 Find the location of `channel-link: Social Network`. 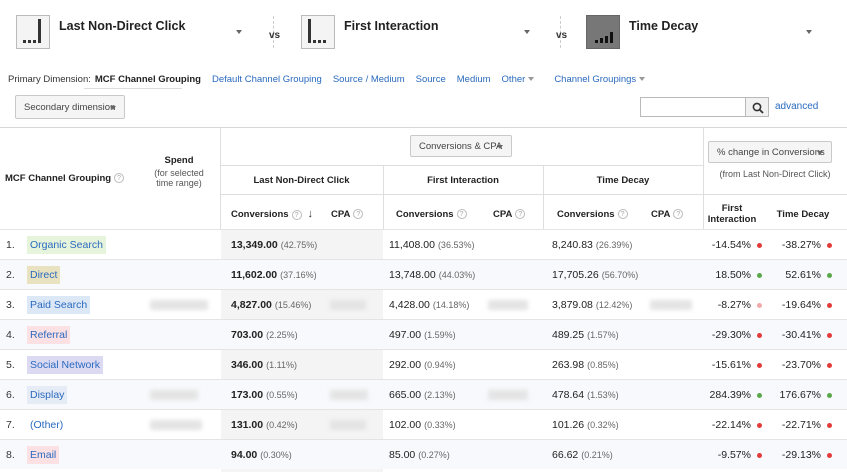

channel-link: Social Network is located at coordinates (65, 365).